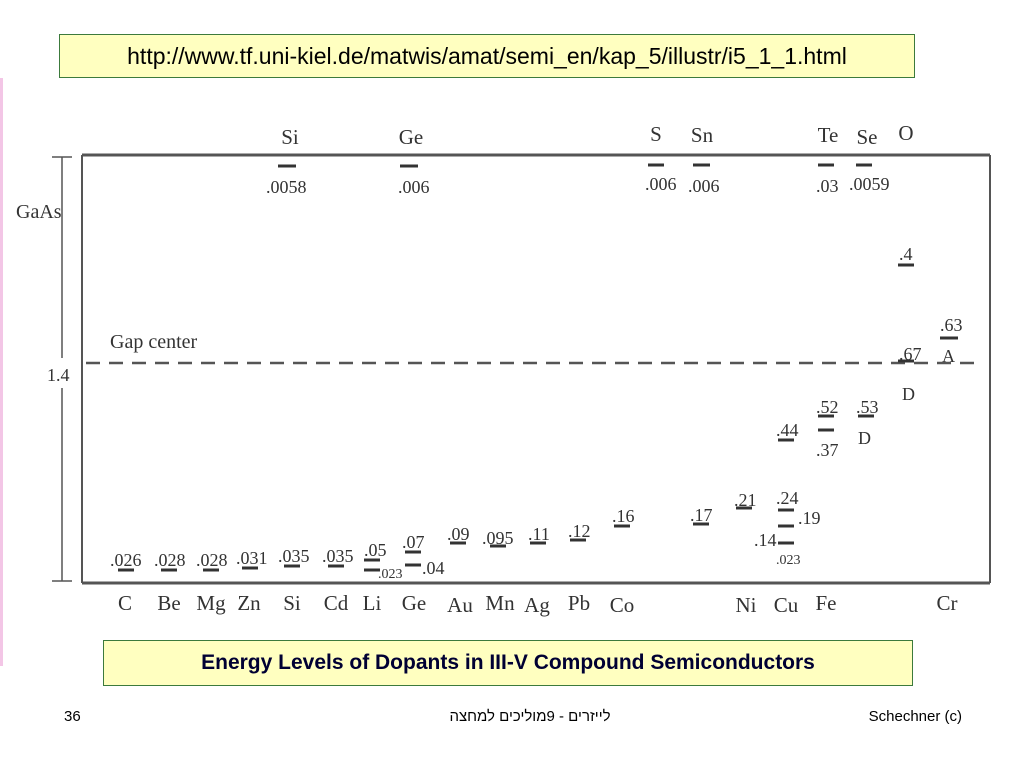 The height and width of the screenshot is (768, 1024). I want to click on gap-center-label: Gap center, so click(154, 342).